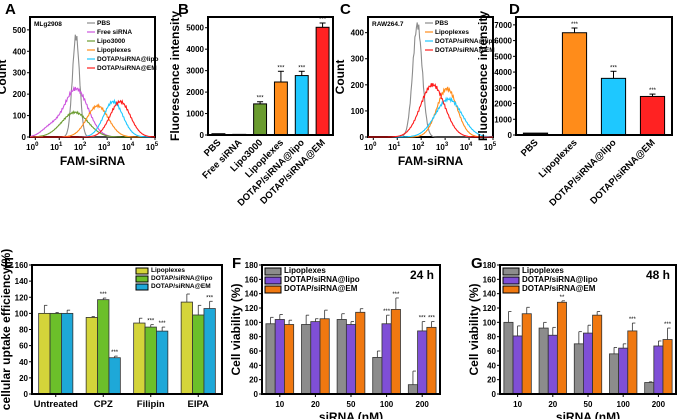 Image resolution: width=678 pixels, height=419 pixels. What do you see at coordinates (20, 94) in the screenshot?
I see `y-tick-label: 200` at bounding box center [20, 94].